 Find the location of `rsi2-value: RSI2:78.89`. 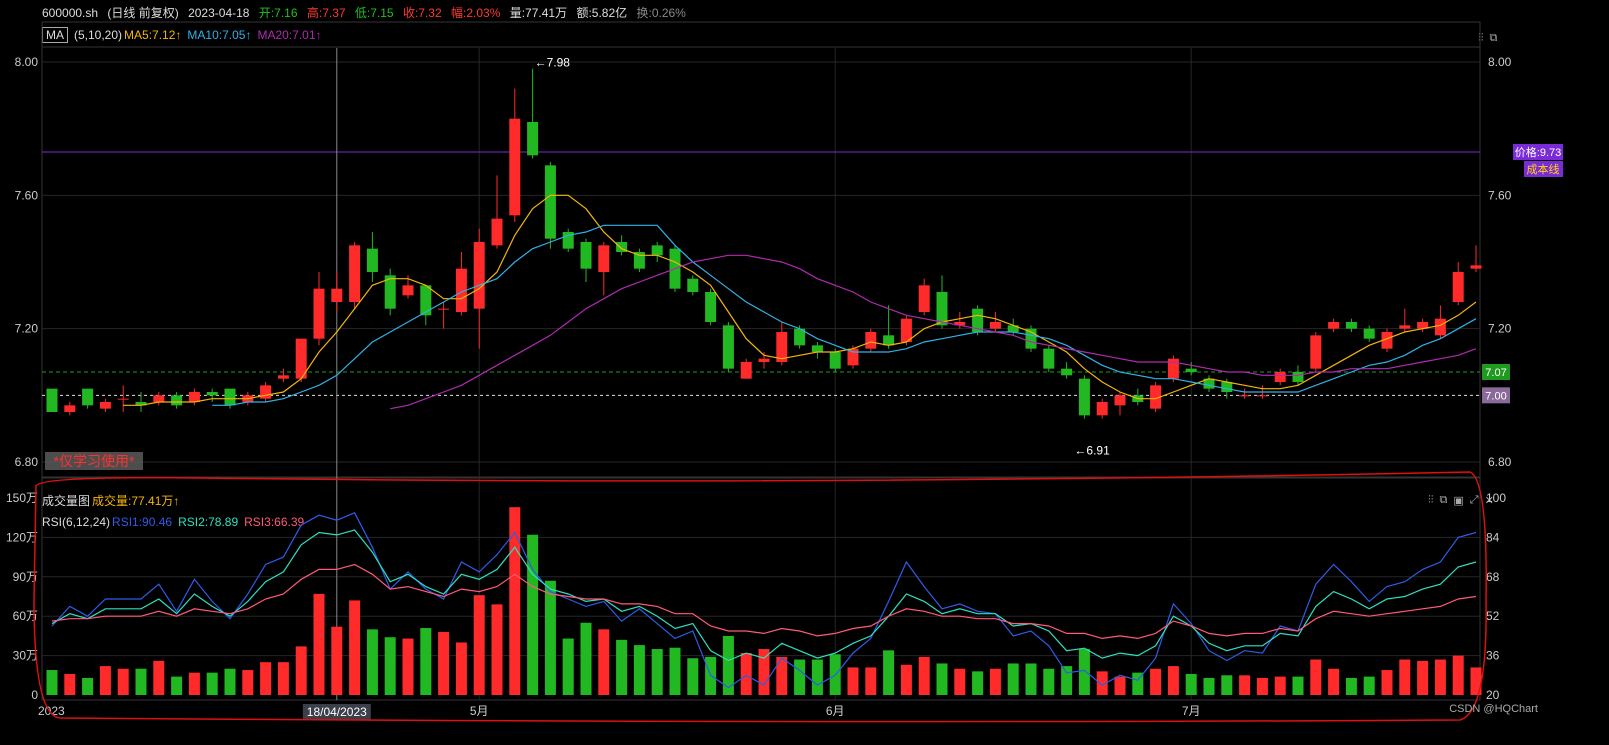

rsi2-value: RSI2:78.89 is located at coordinates (208, 522).